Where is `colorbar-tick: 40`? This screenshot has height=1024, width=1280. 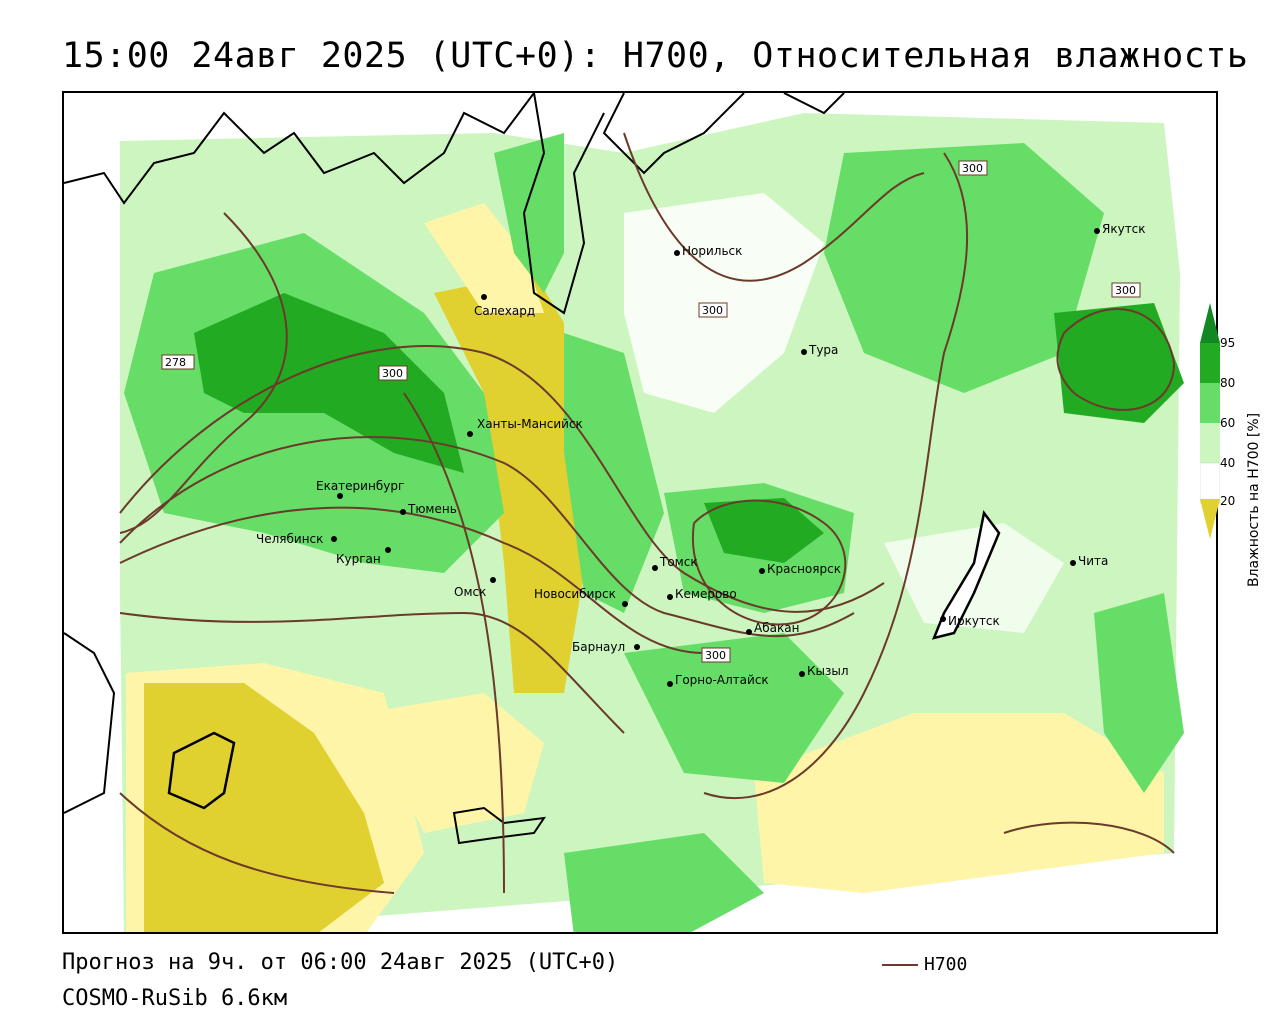 colorbar-tick: 40 is located at coordinates (1228, 463).